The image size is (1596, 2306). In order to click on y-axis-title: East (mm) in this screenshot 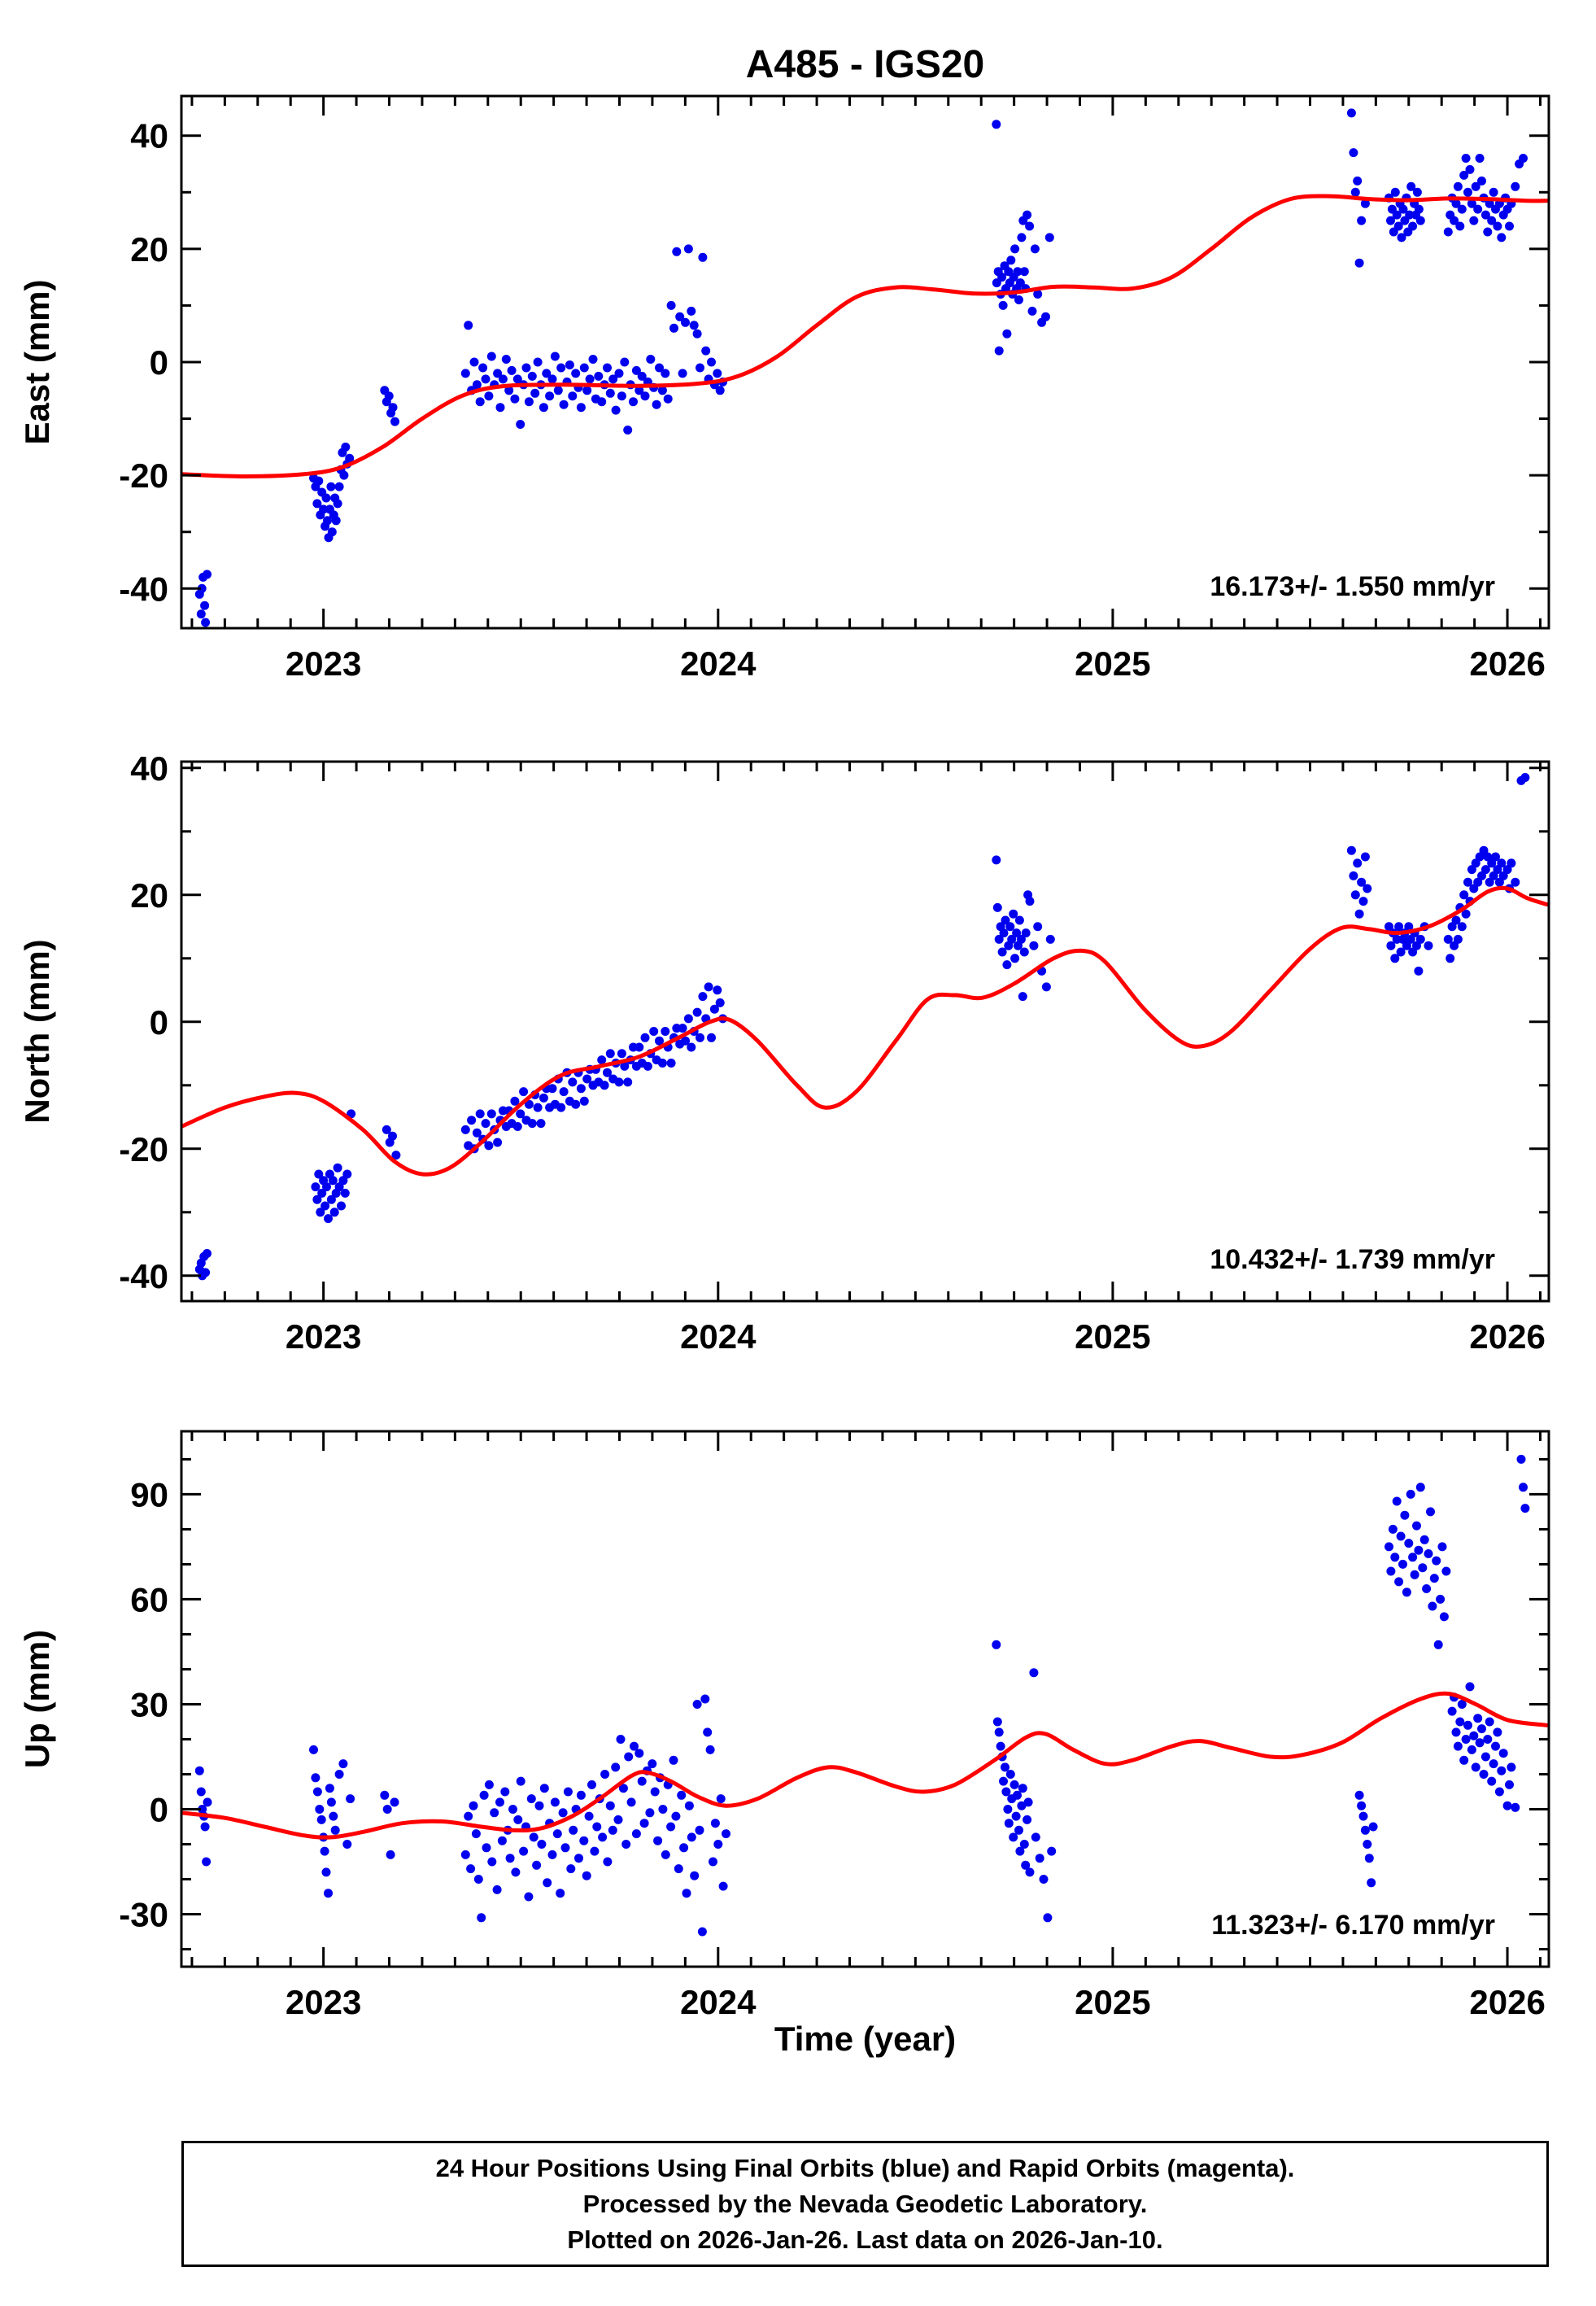, I will do `click(37, 361)`.